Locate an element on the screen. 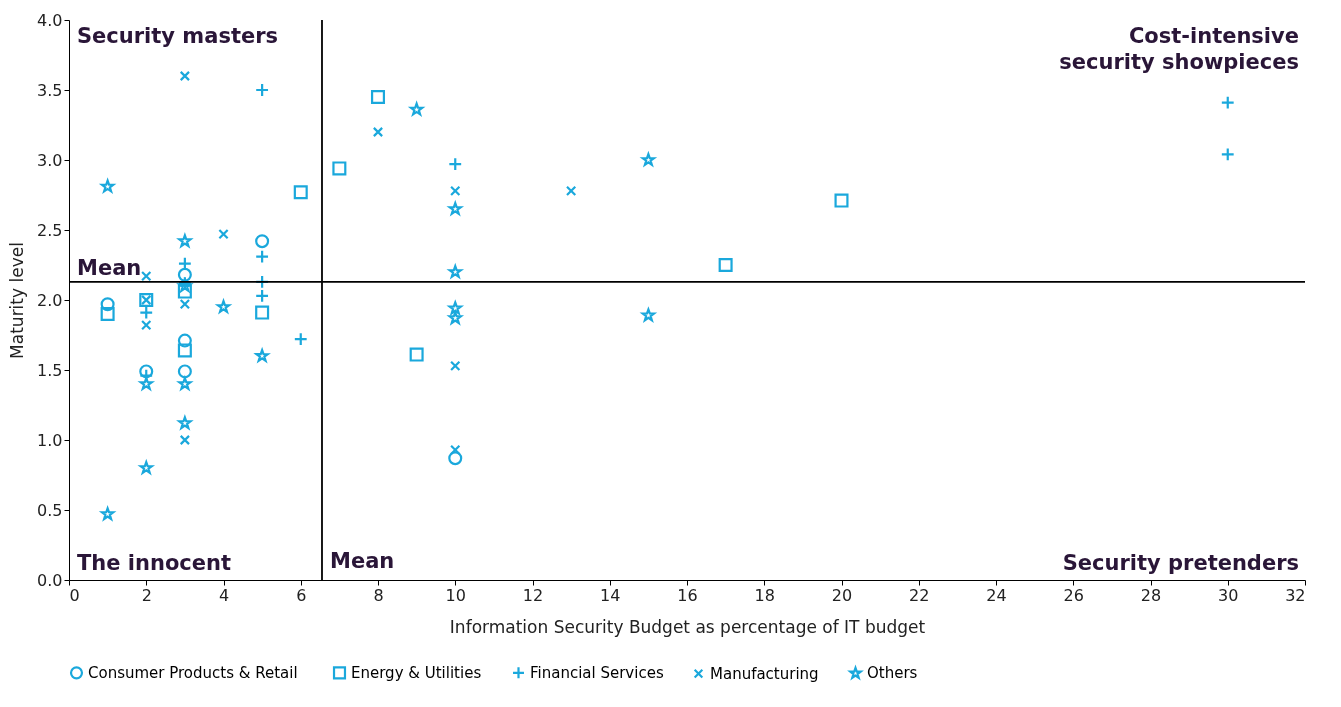 The width and height of the screenshot is (1341, 707). x-tick-label: 0 is located at coordinates (74, 595).